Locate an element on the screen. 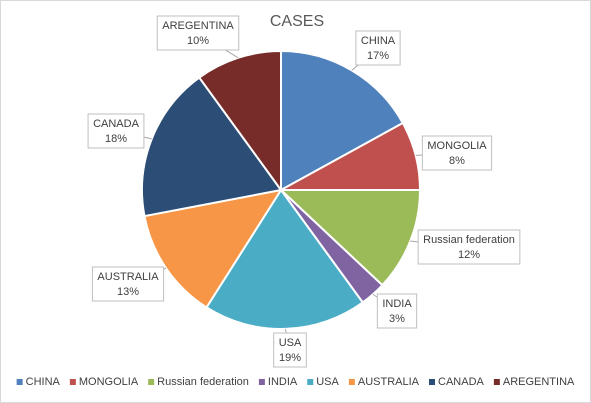 This screenshot has height=403, width=591. legend-label: CHINA is located at coordinates (43, 382).